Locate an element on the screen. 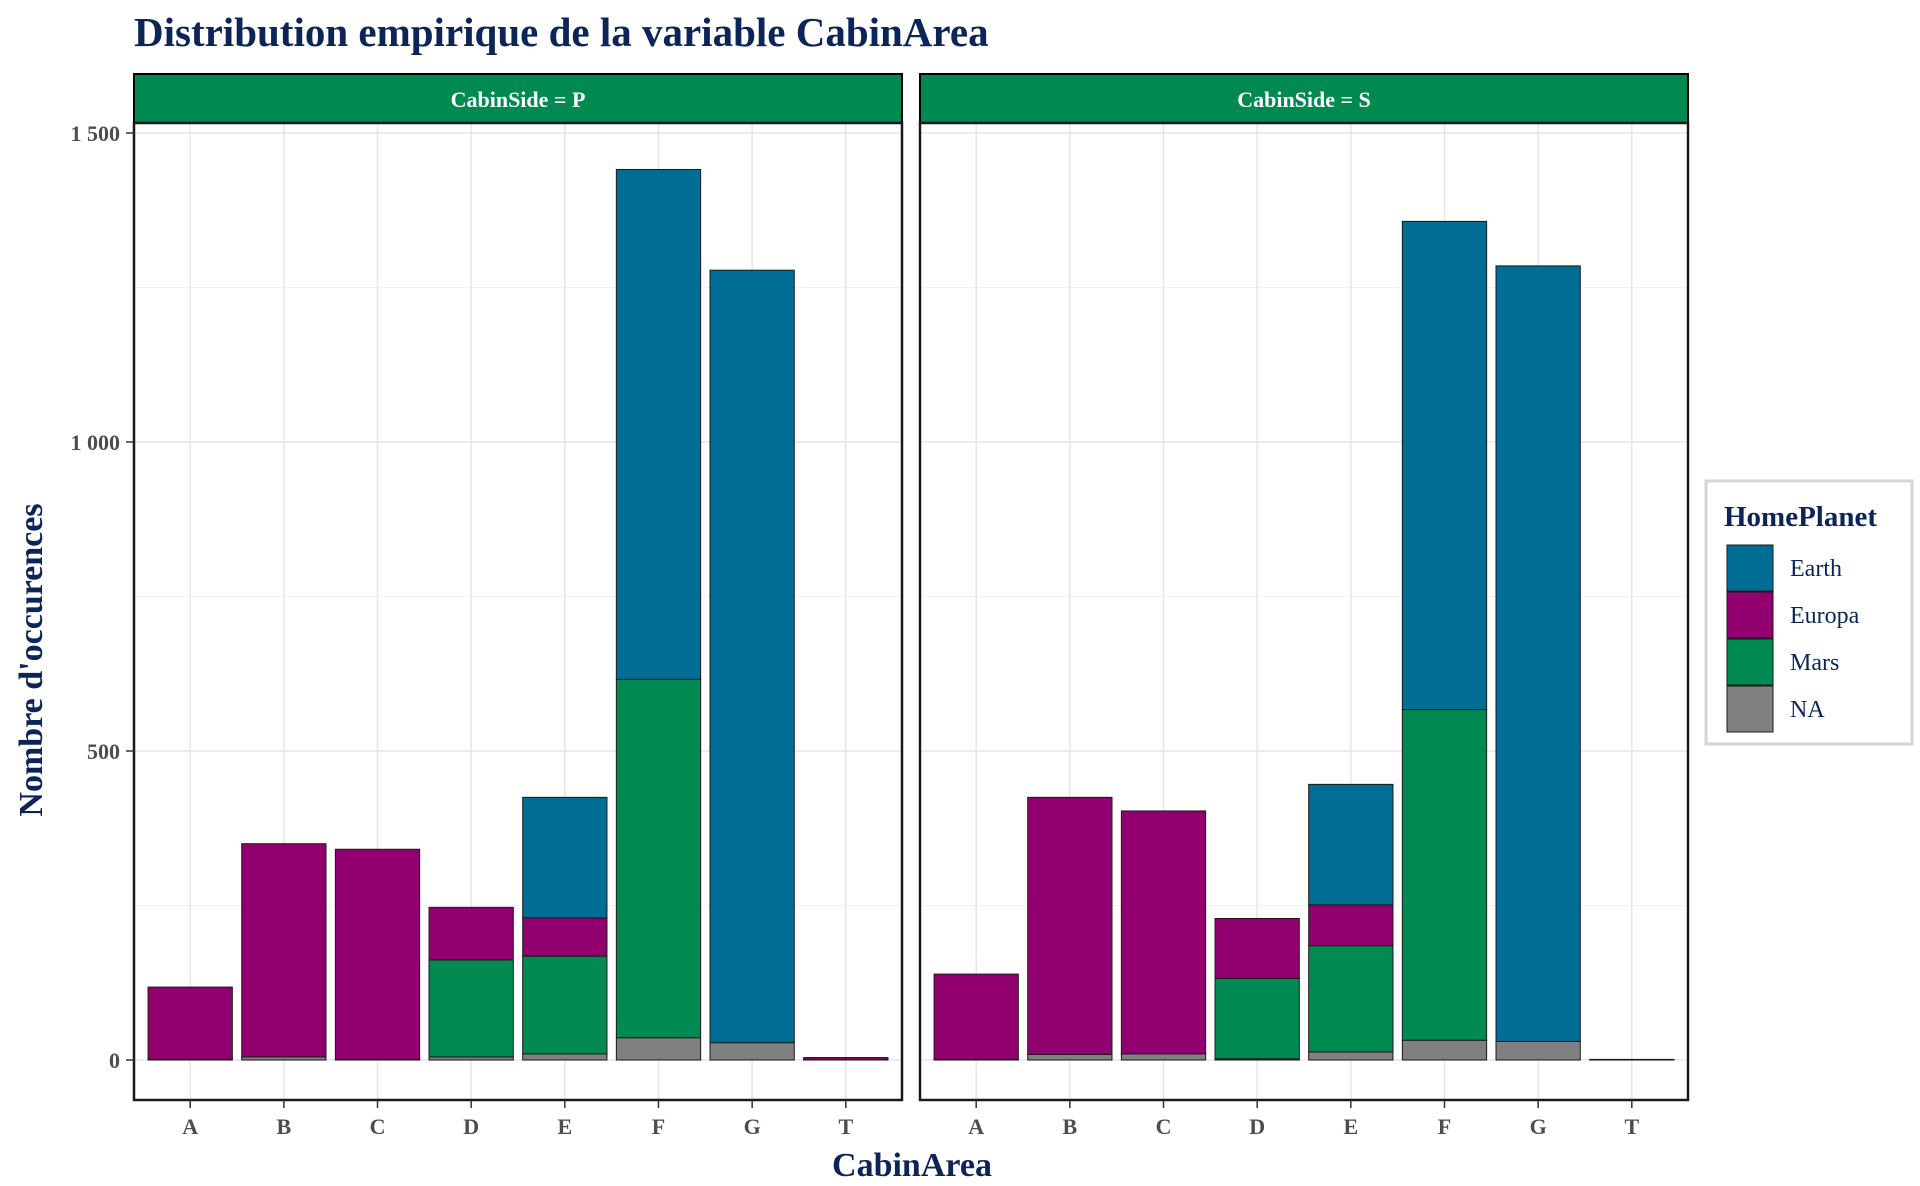 The height and width of the screenshot is (1186, 1920). facet-strip-s is located at coordinates (1304, 98).